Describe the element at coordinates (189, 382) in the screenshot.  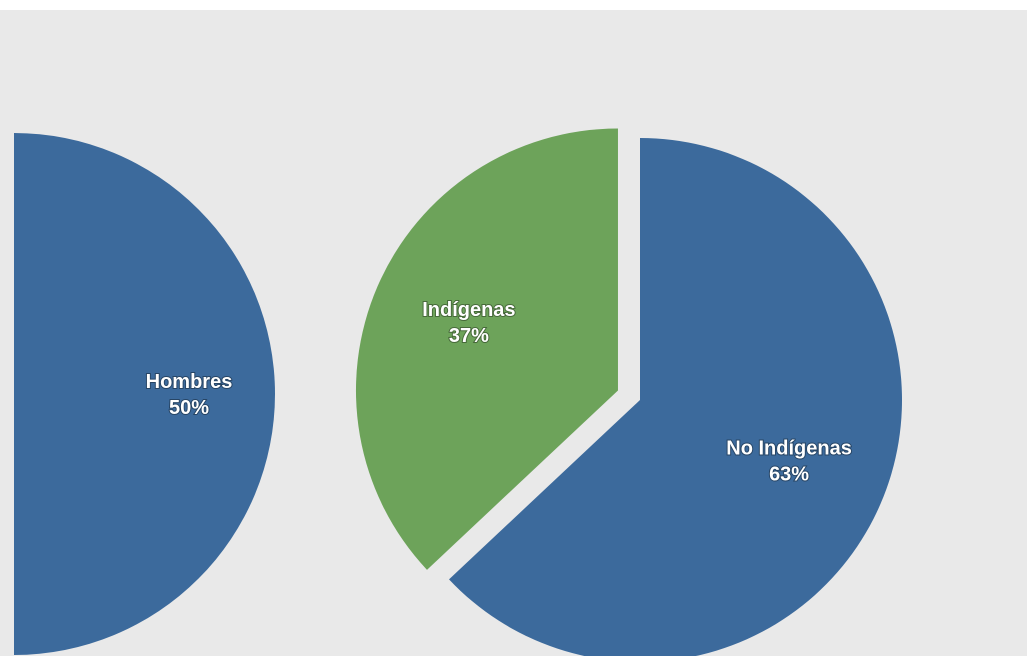
I see `slice-label: Hombres` at that location.